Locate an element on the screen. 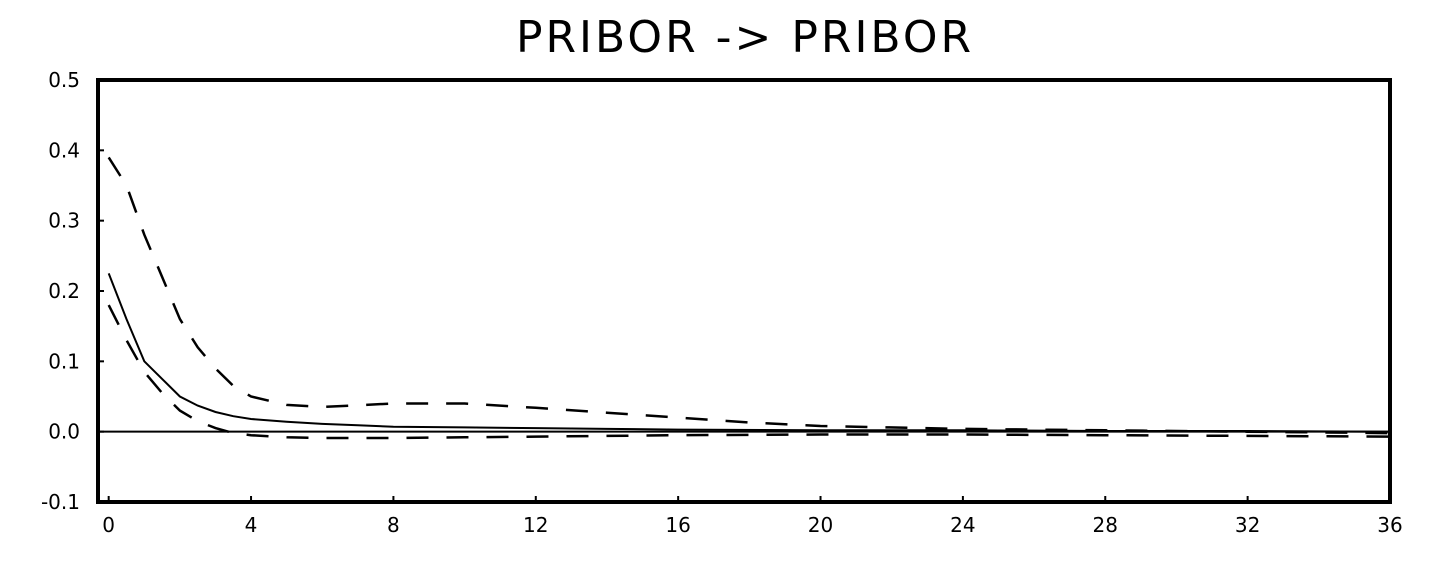  y-tick-label: 0.0 is located at coordinates (64, 432).